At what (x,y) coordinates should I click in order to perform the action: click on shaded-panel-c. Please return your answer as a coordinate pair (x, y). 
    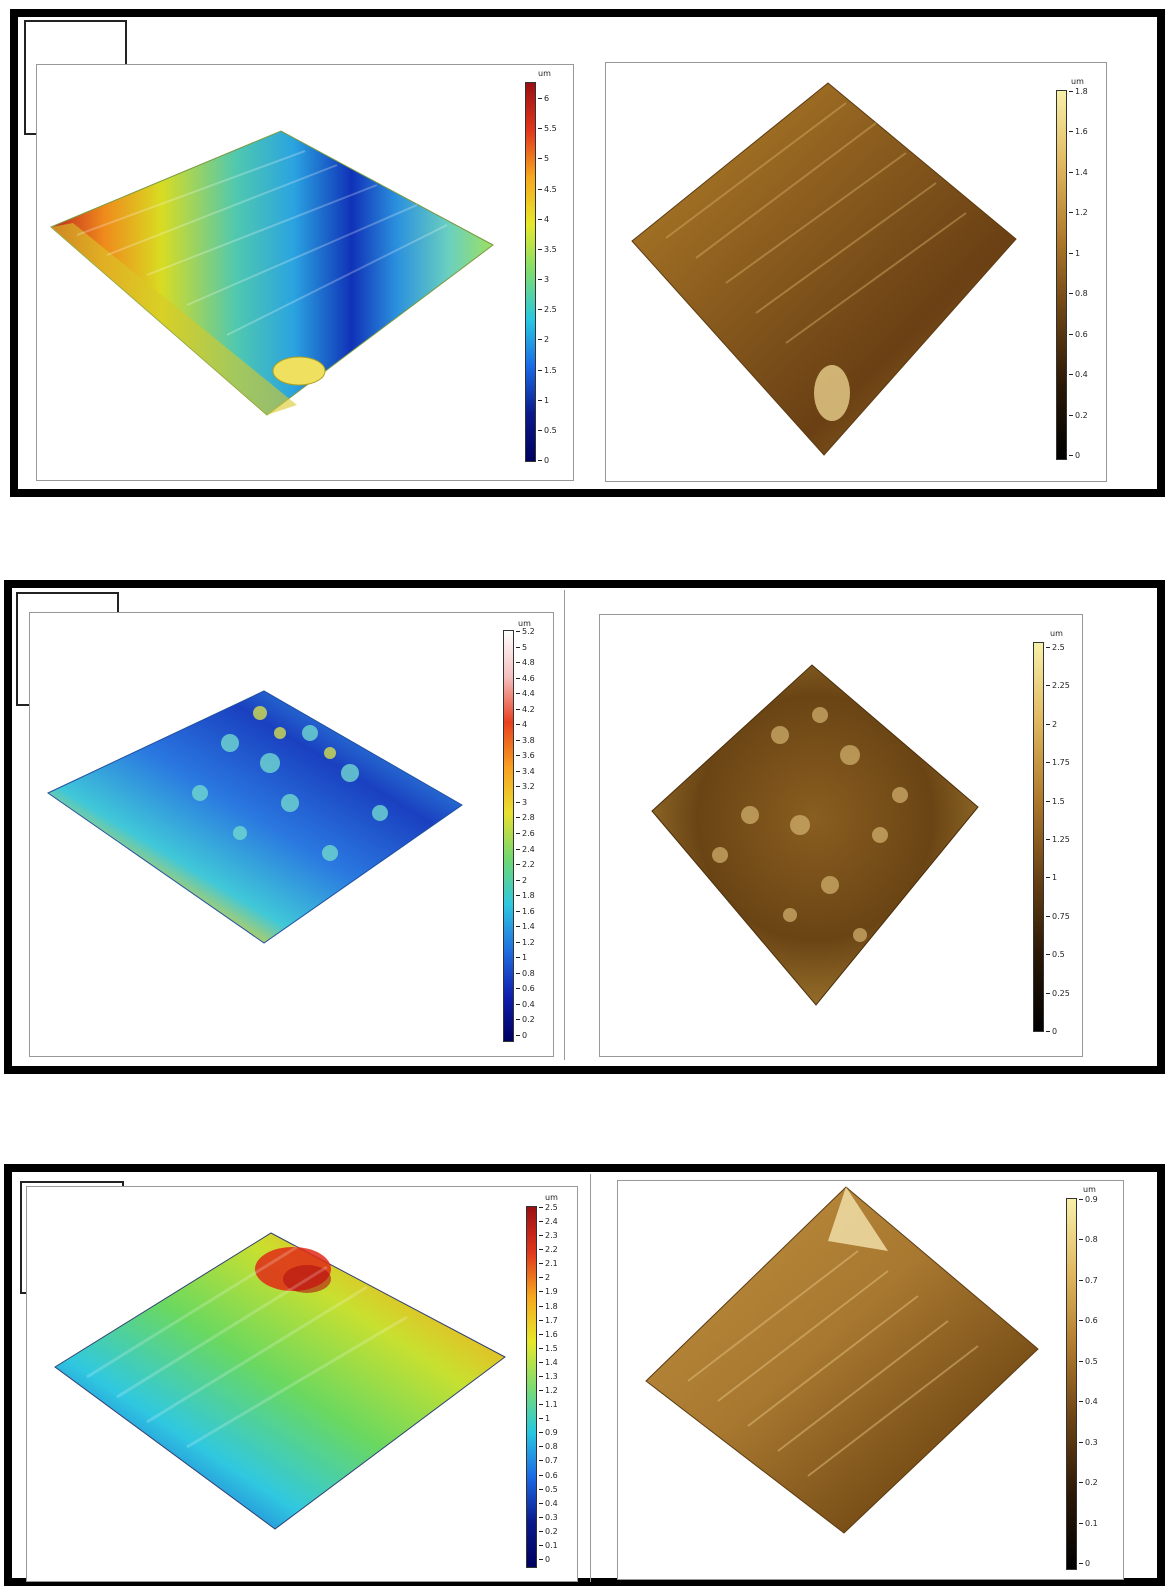
    Looking at the image, I should click on (870, 1380).